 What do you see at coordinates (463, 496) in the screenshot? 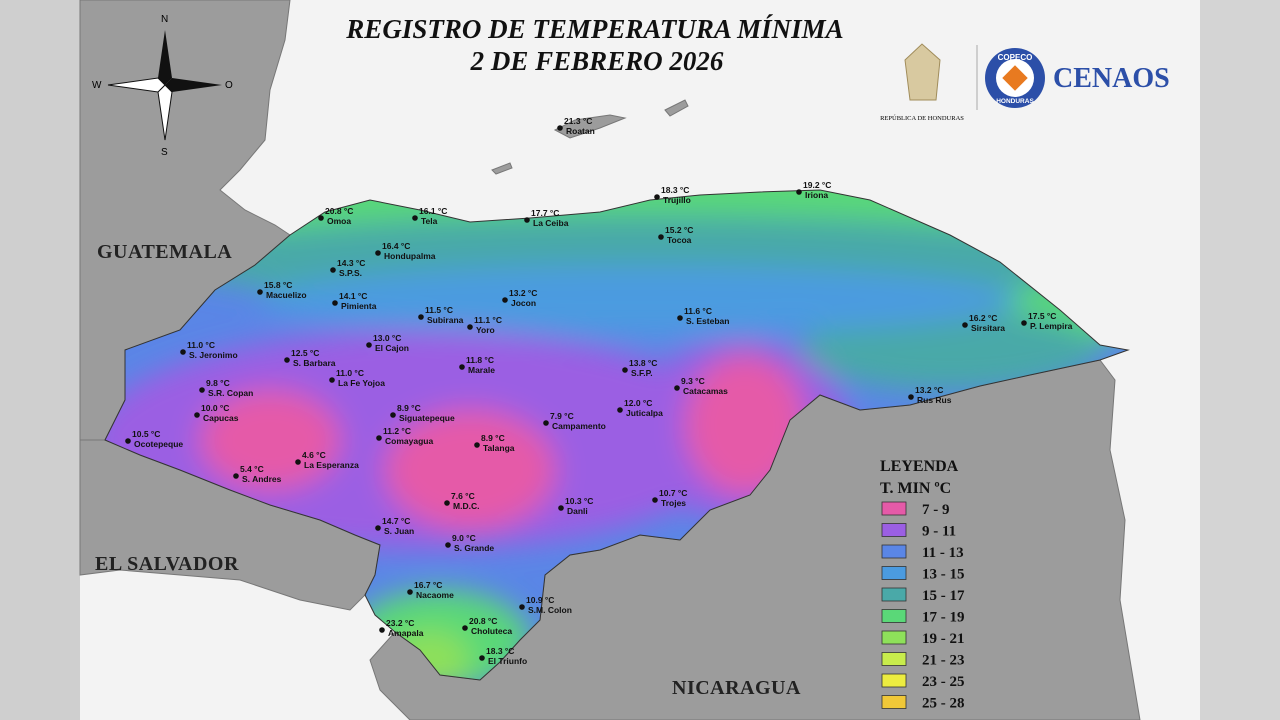
I see `station-temp: 7.6 °C` at bounding box center [463, 496].